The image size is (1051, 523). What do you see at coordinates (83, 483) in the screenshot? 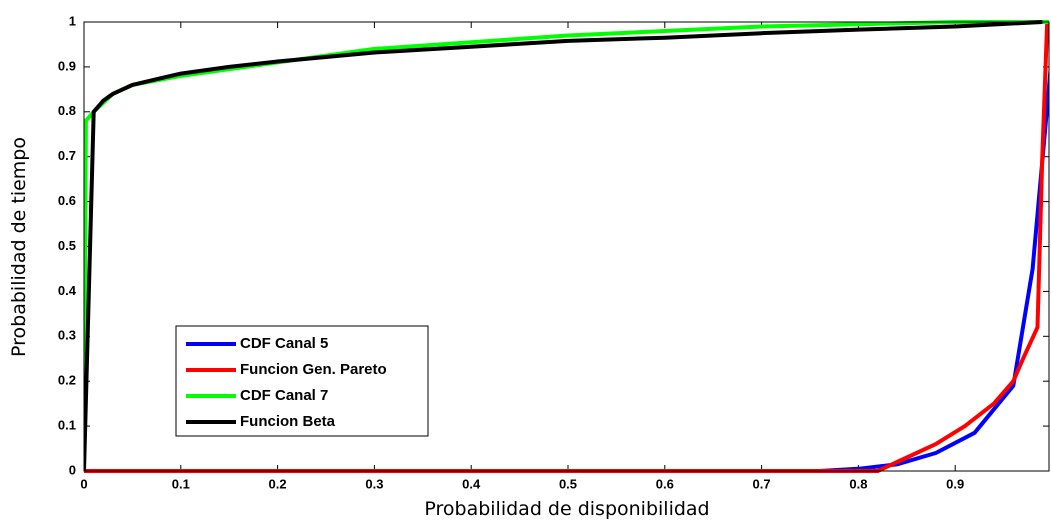
I see `x-tick-label: 0` at bounding box center [83, 483].